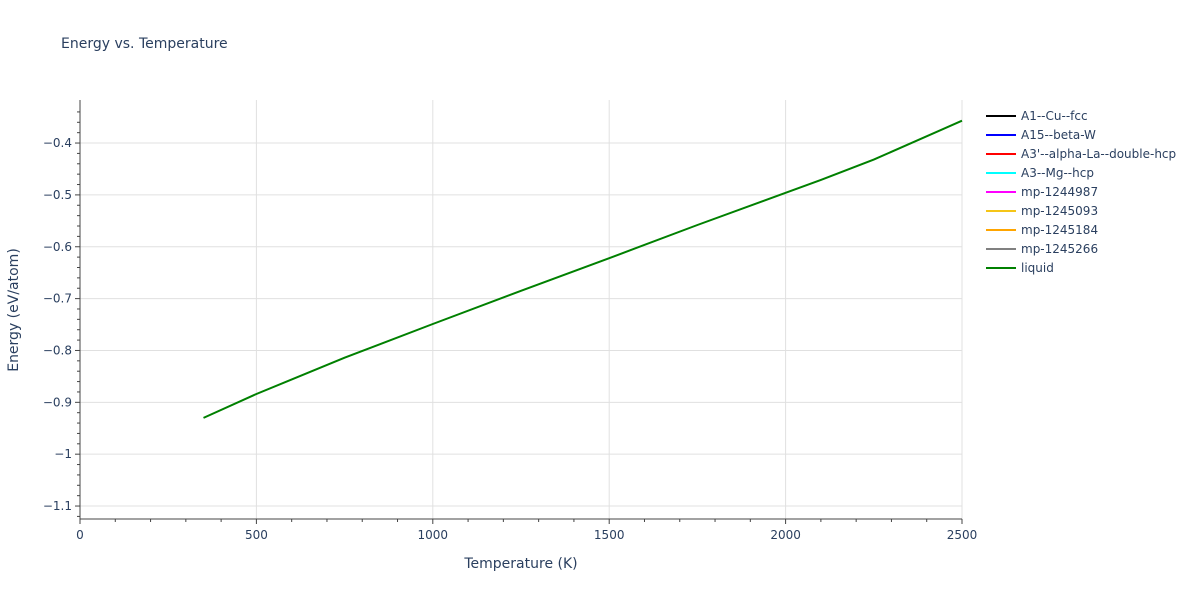  What do you see at coordinates (1057, 172) in the screenshot?
I see `legend-label: A3--Mg--hcp` at bounding box center [1057, 172].